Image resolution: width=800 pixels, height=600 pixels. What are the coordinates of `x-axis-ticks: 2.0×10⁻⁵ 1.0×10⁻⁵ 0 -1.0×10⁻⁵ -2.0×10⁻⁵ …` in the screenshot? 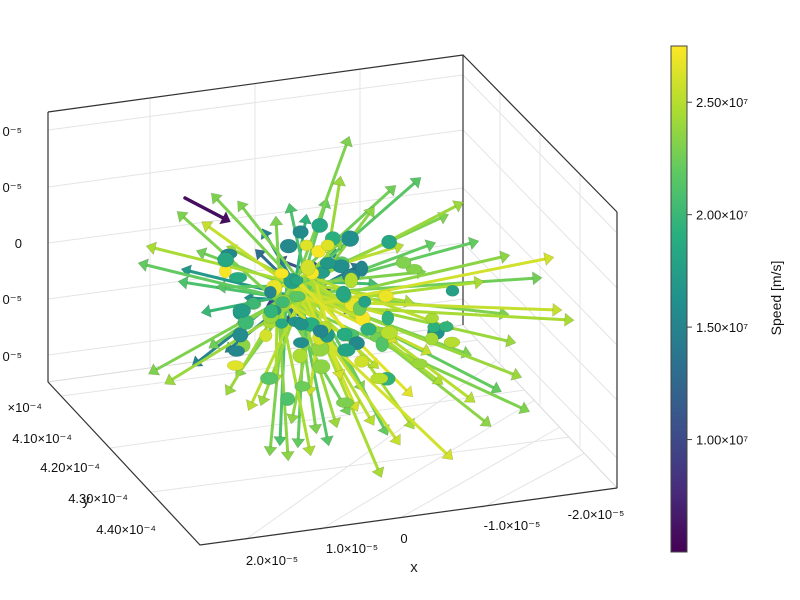 It's located at (435, 541).